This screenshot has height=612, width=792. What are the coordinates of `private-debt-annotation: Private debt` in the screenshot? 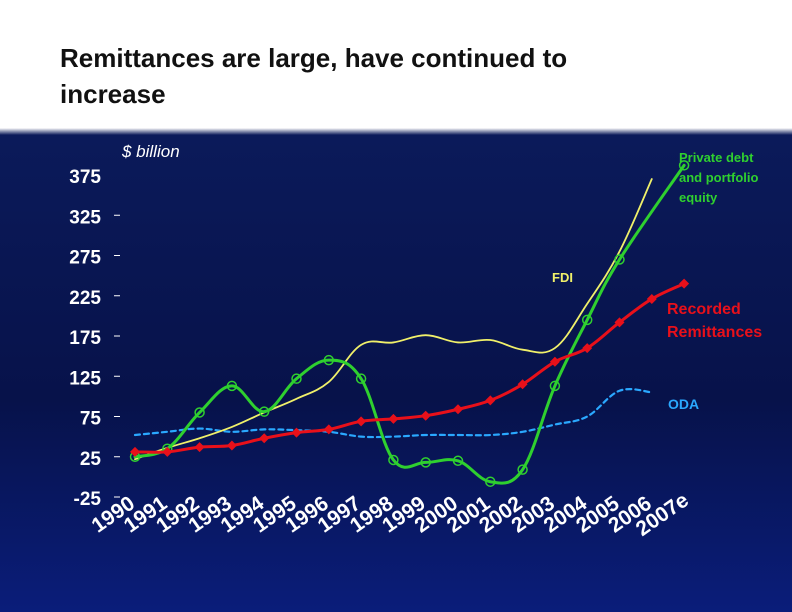 It's located at (716, 157).